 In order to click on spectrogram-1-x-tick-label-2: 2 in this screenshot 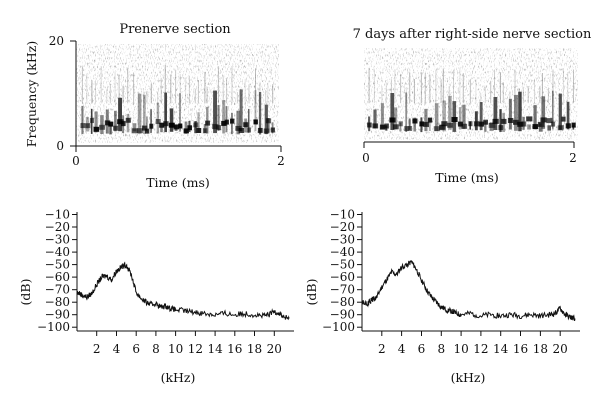, I will do `click(281, 161)`.